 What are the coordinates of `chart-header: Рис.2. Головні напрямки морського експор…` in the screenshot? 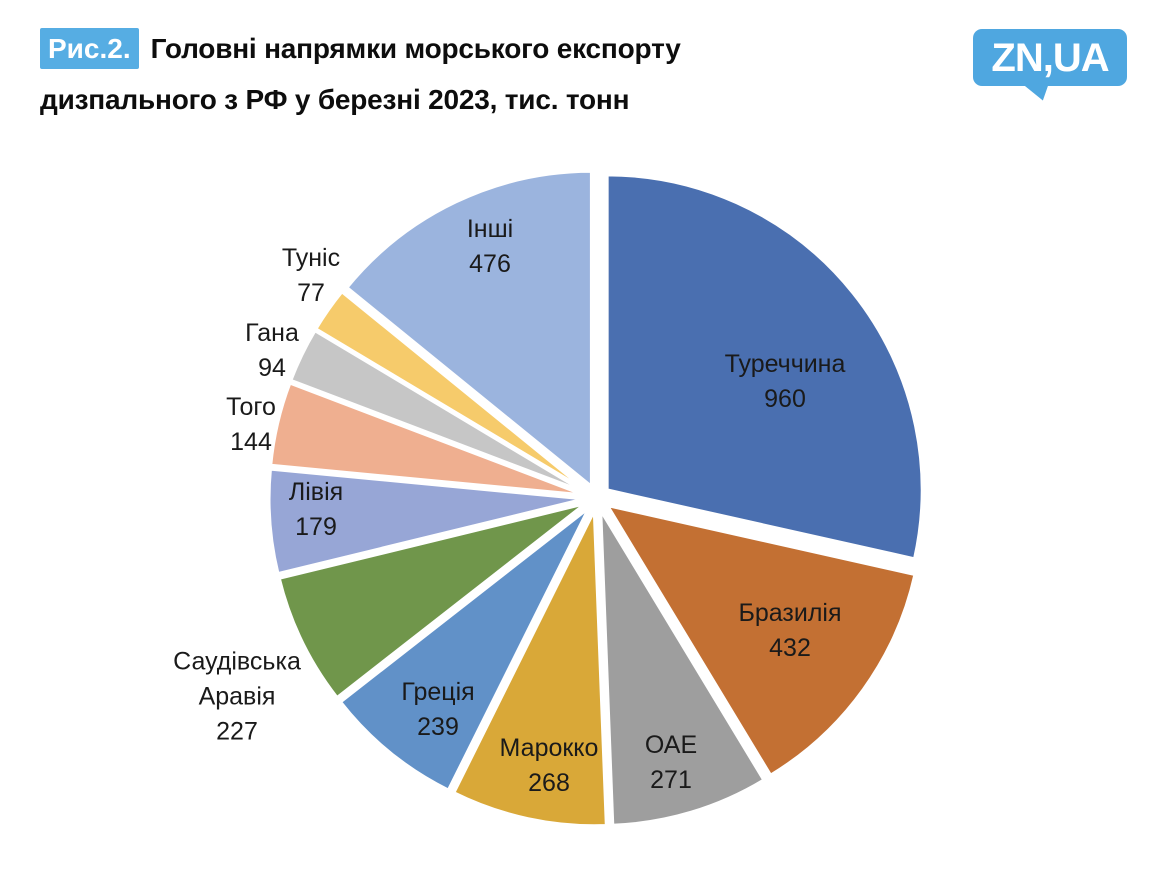 It's located at (480, 71).